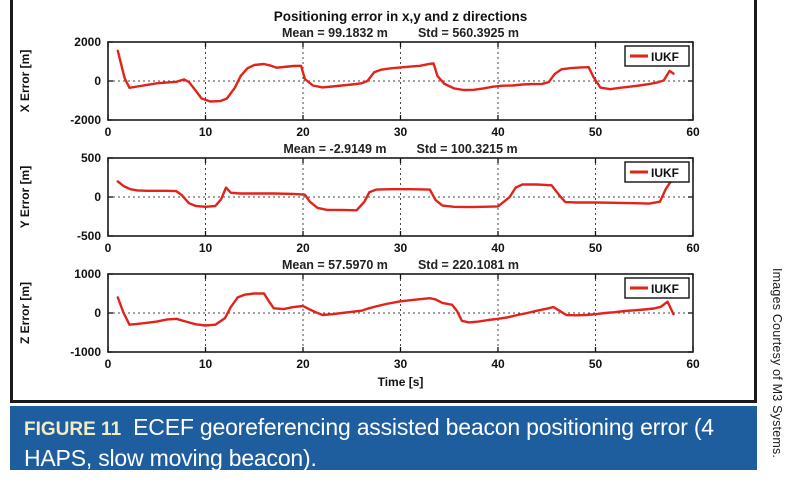  What do you see at coordinates (91, 158) in the screenshot?
I see `y-tick-label: 500` at bounding box center [91, 158].